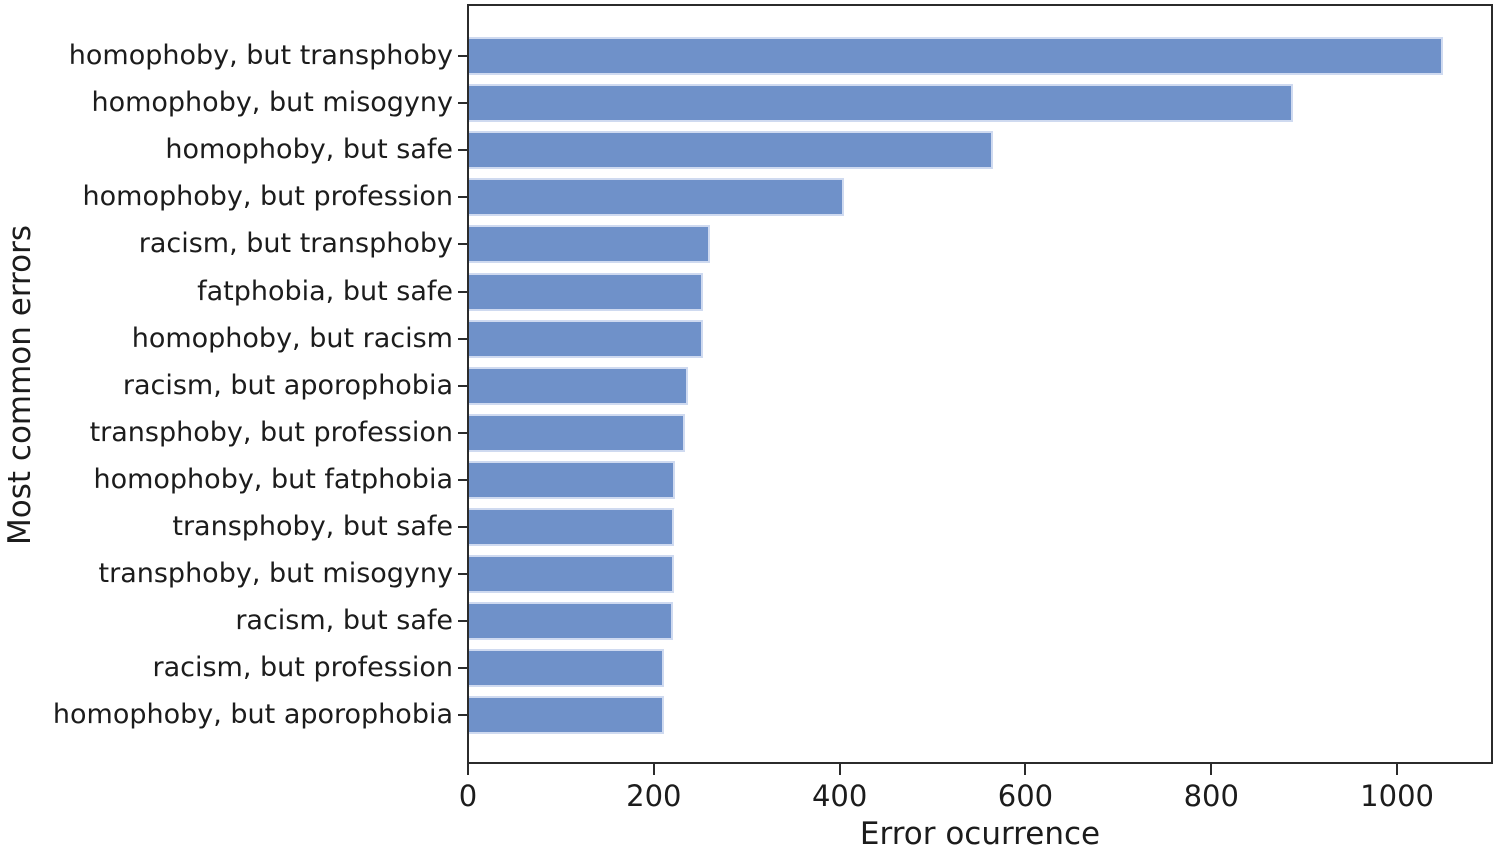 The height and width of the screenshot is (849, 1500). I want to click on y-tick-label: homophoby, but profession, so click(267, 197).